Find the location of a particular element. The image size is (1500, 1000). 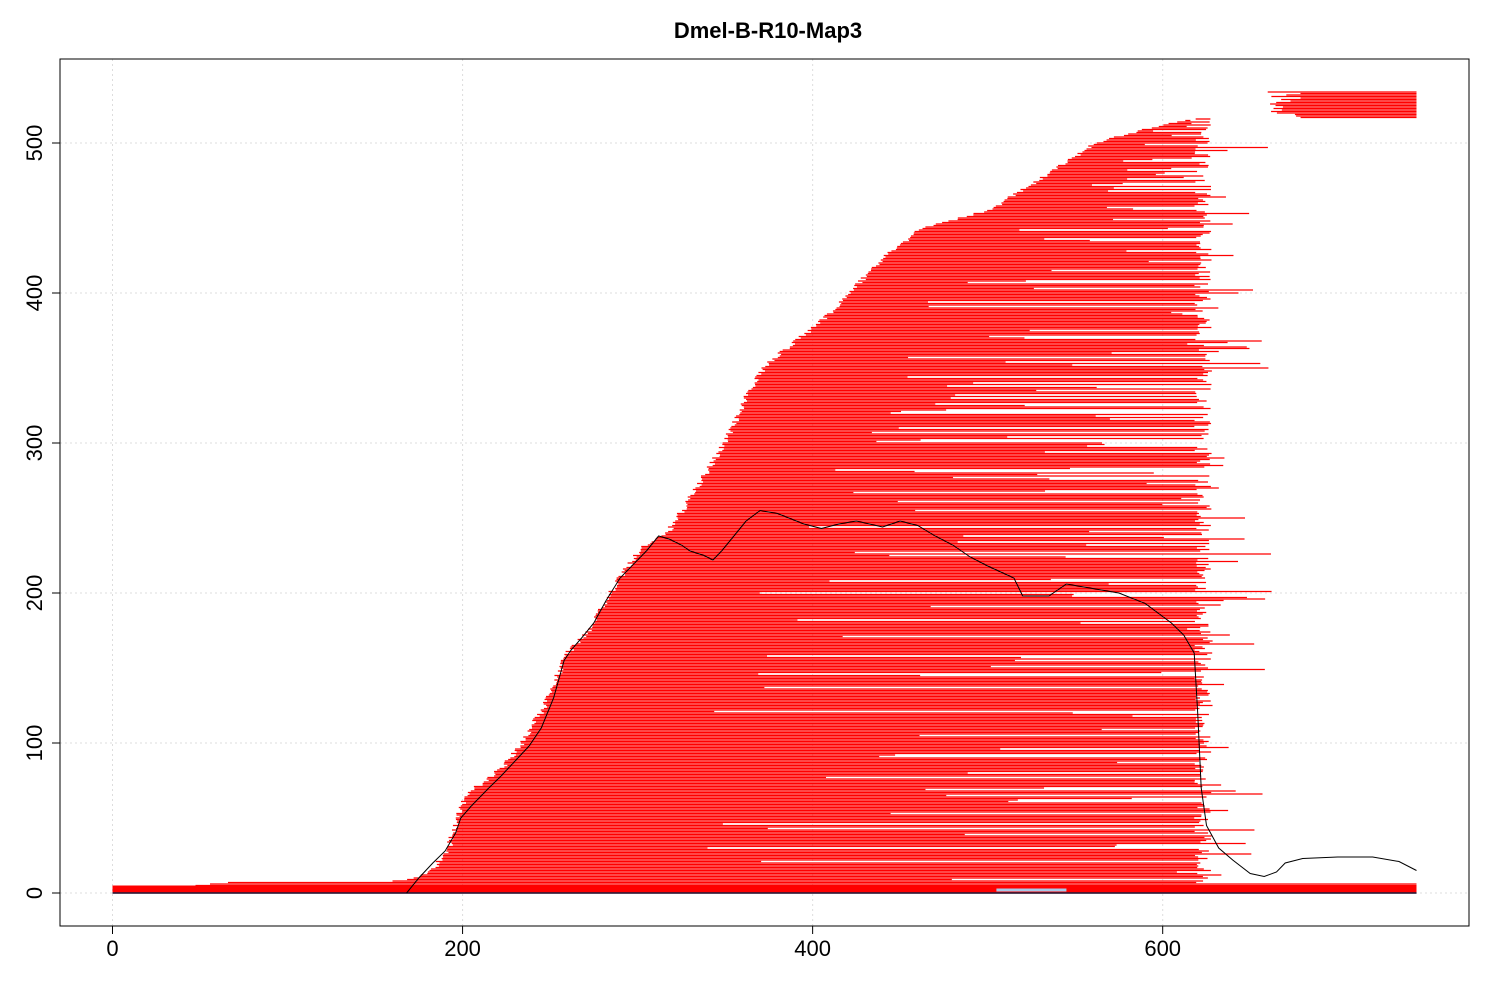

y-tick-label: 0 is located at coordinates (34, 893).